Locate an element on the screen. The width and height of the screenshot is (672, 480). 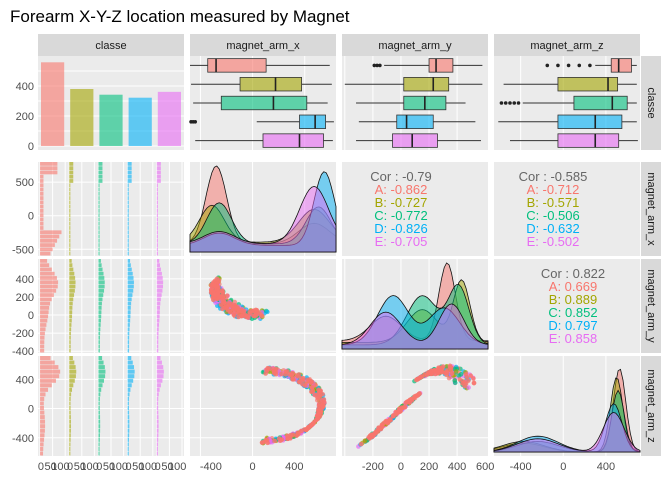
column-strip-label: magnet_arm_x is located at coordinates (263, 46).